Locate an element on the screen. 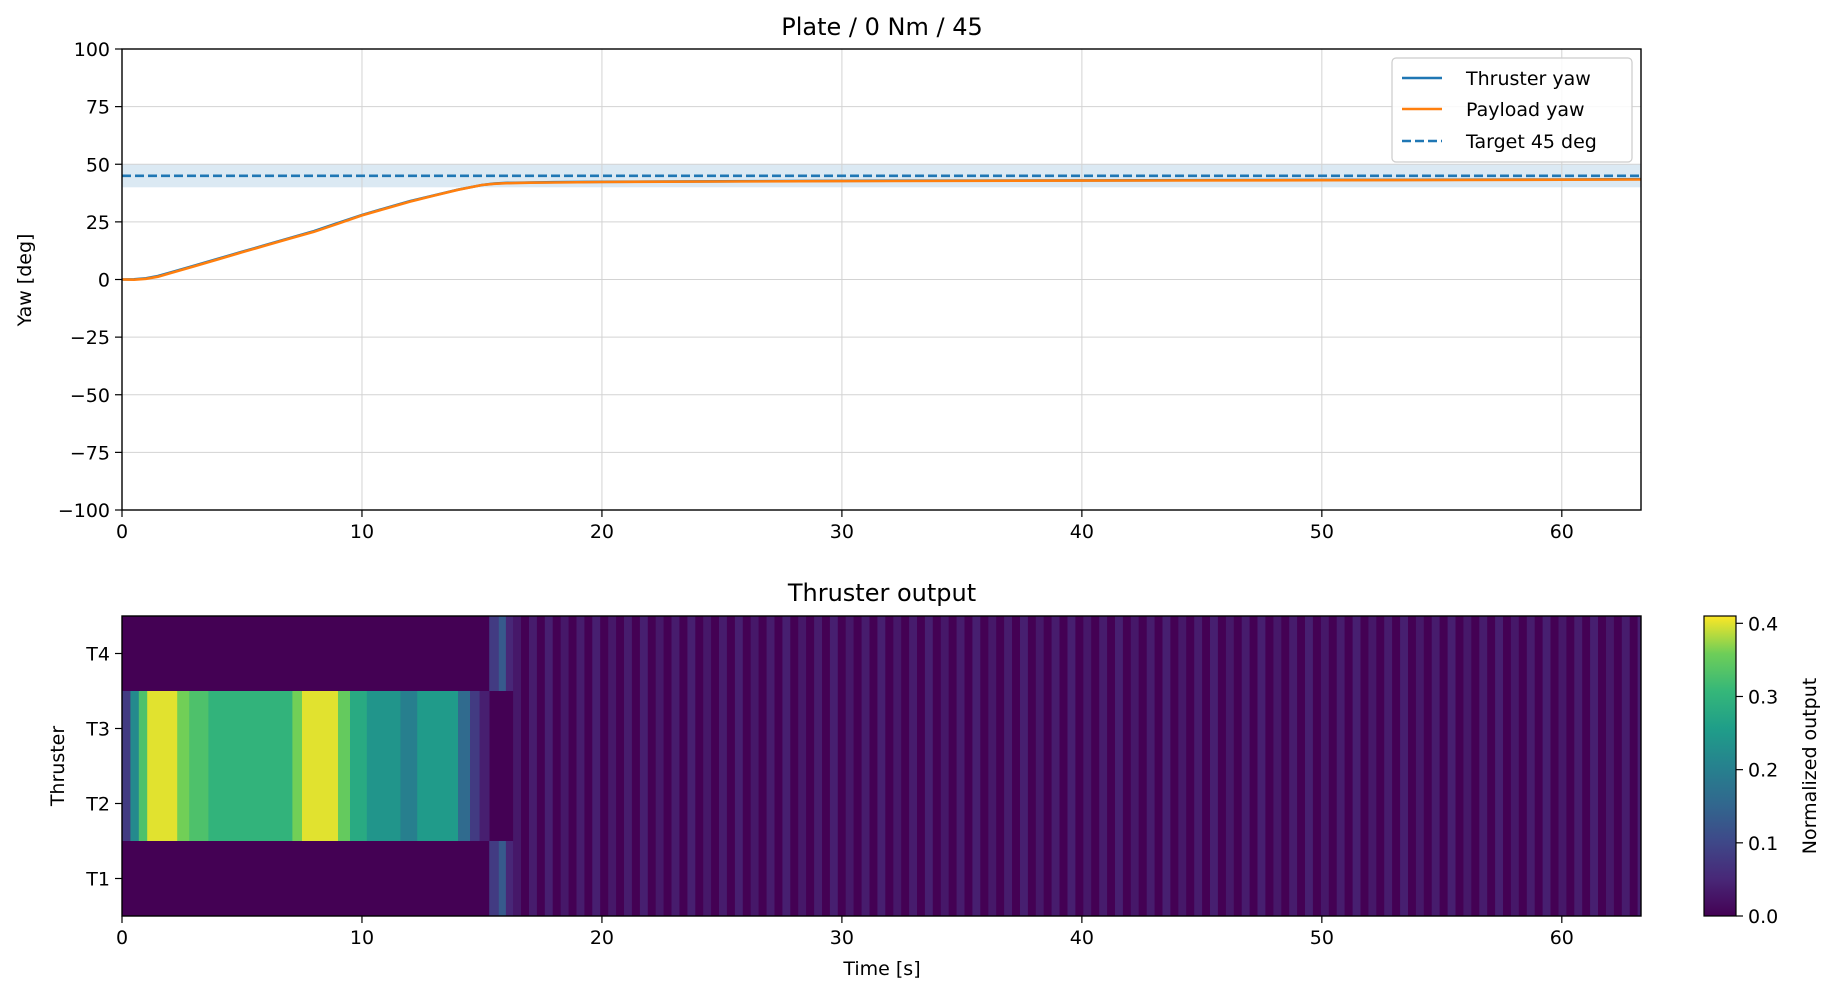  legend-label-thruster: Thruster yaw is located at coordinates (1528, 79).